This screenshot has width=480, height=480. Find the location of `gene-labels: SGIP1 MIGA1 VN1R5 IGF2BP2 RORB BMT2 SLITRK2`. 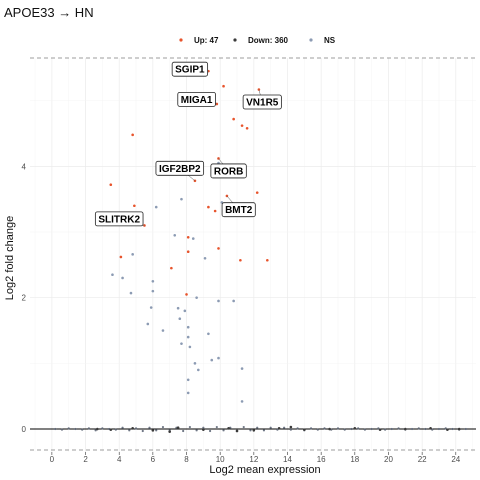

gene-labels: SGIP1 MIGA1 VN1R5 IGF2BP2 RORB BMT2 SLITRK2 is located at coordinates (188, 144).